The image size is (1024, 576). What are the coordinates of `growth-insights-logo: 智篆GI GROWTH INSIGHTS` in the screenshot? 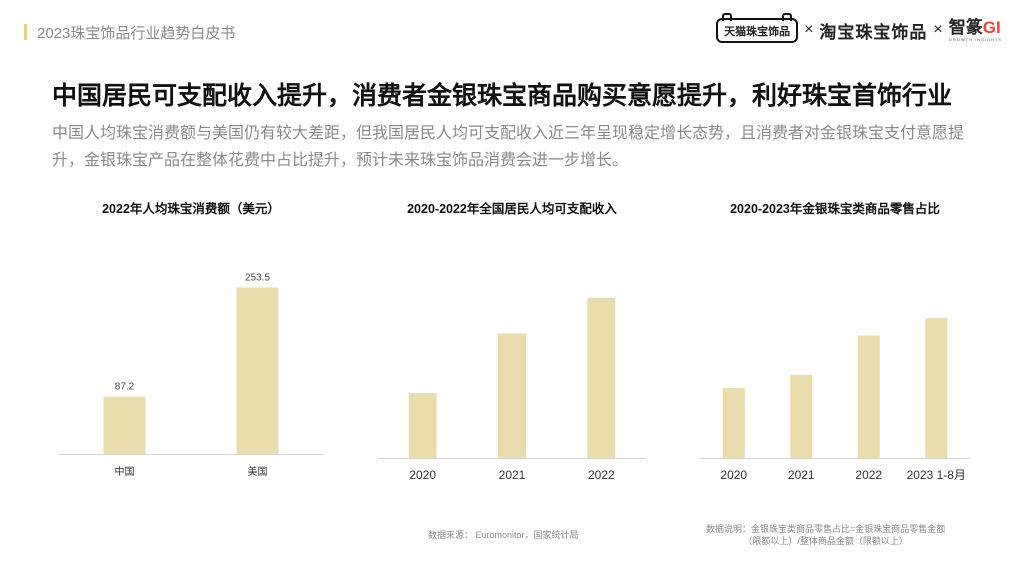 It's located at (975, 30).